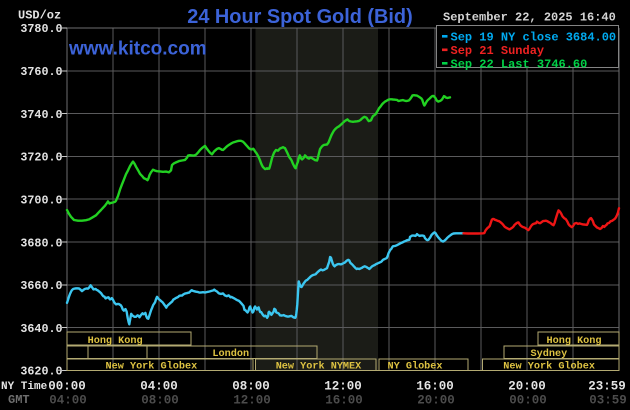 This screenshot has height=410, width=630. Describe the element at coordinates (41, 329) in the screenshot. I see `svg-text: 3640.0` at that location.